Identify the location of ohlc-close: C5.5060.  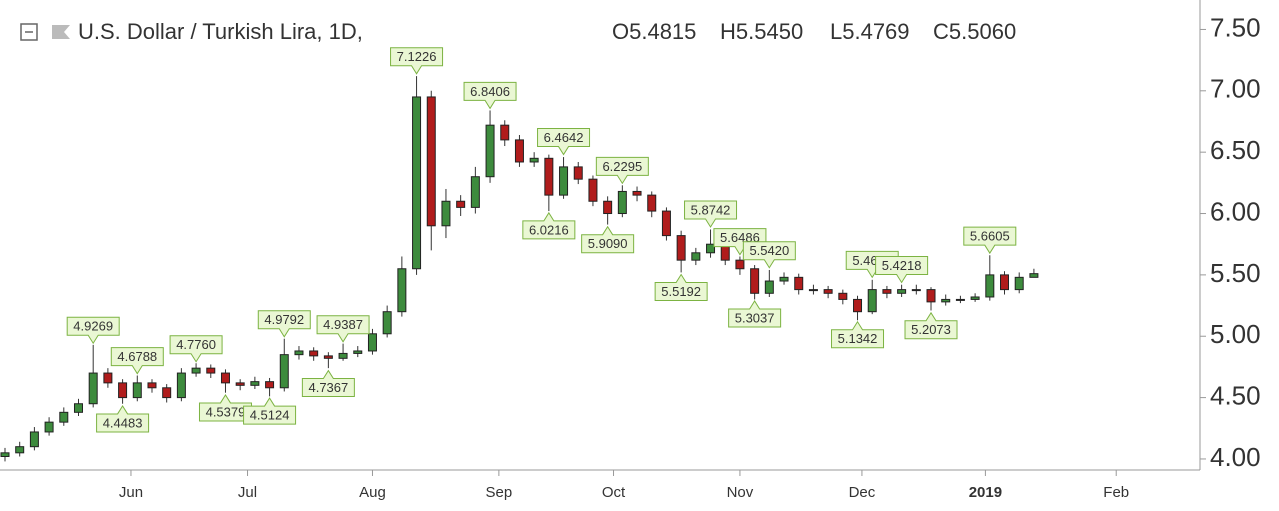
(974, 31).